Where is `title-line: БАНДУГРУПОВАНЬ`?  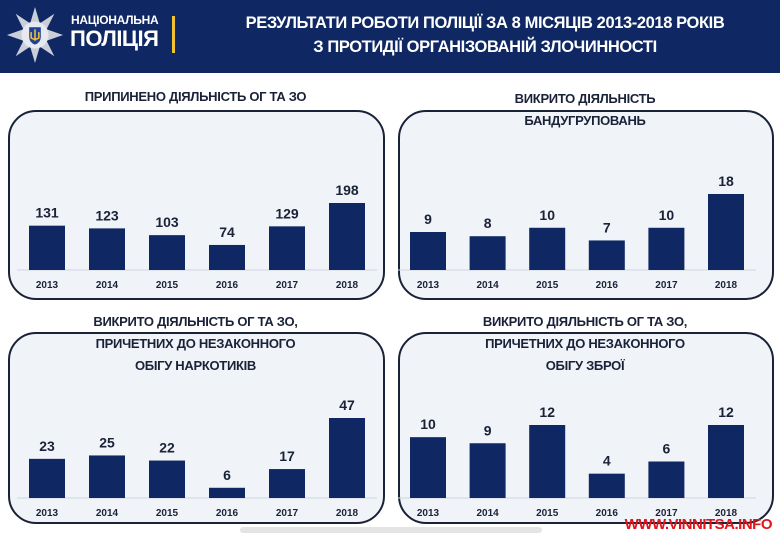
title-line: БАНДУГРУПОВАНЬ is located at coordinates (585, 120).